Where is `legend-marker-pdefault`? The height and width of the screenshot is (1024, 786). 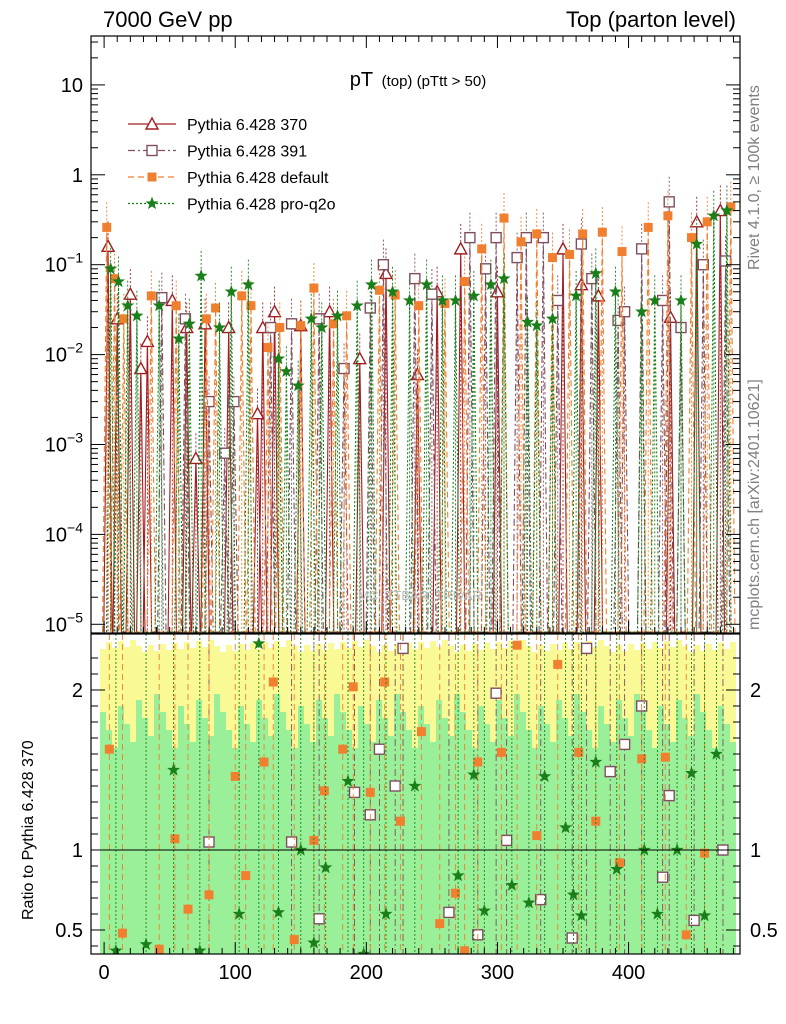
legend-marker-pdefault is located at coordinates (152, 177).